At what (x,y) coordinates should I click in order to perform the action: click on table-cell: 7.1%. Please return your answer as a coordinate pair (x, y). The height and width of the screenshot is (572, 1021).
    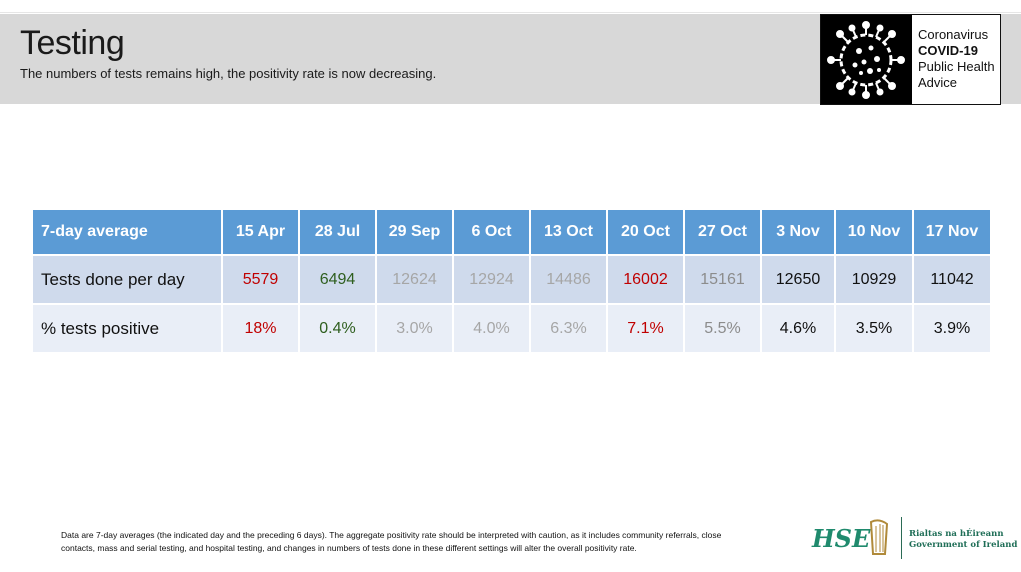
    Looking at the image, I should click on (646, 327).